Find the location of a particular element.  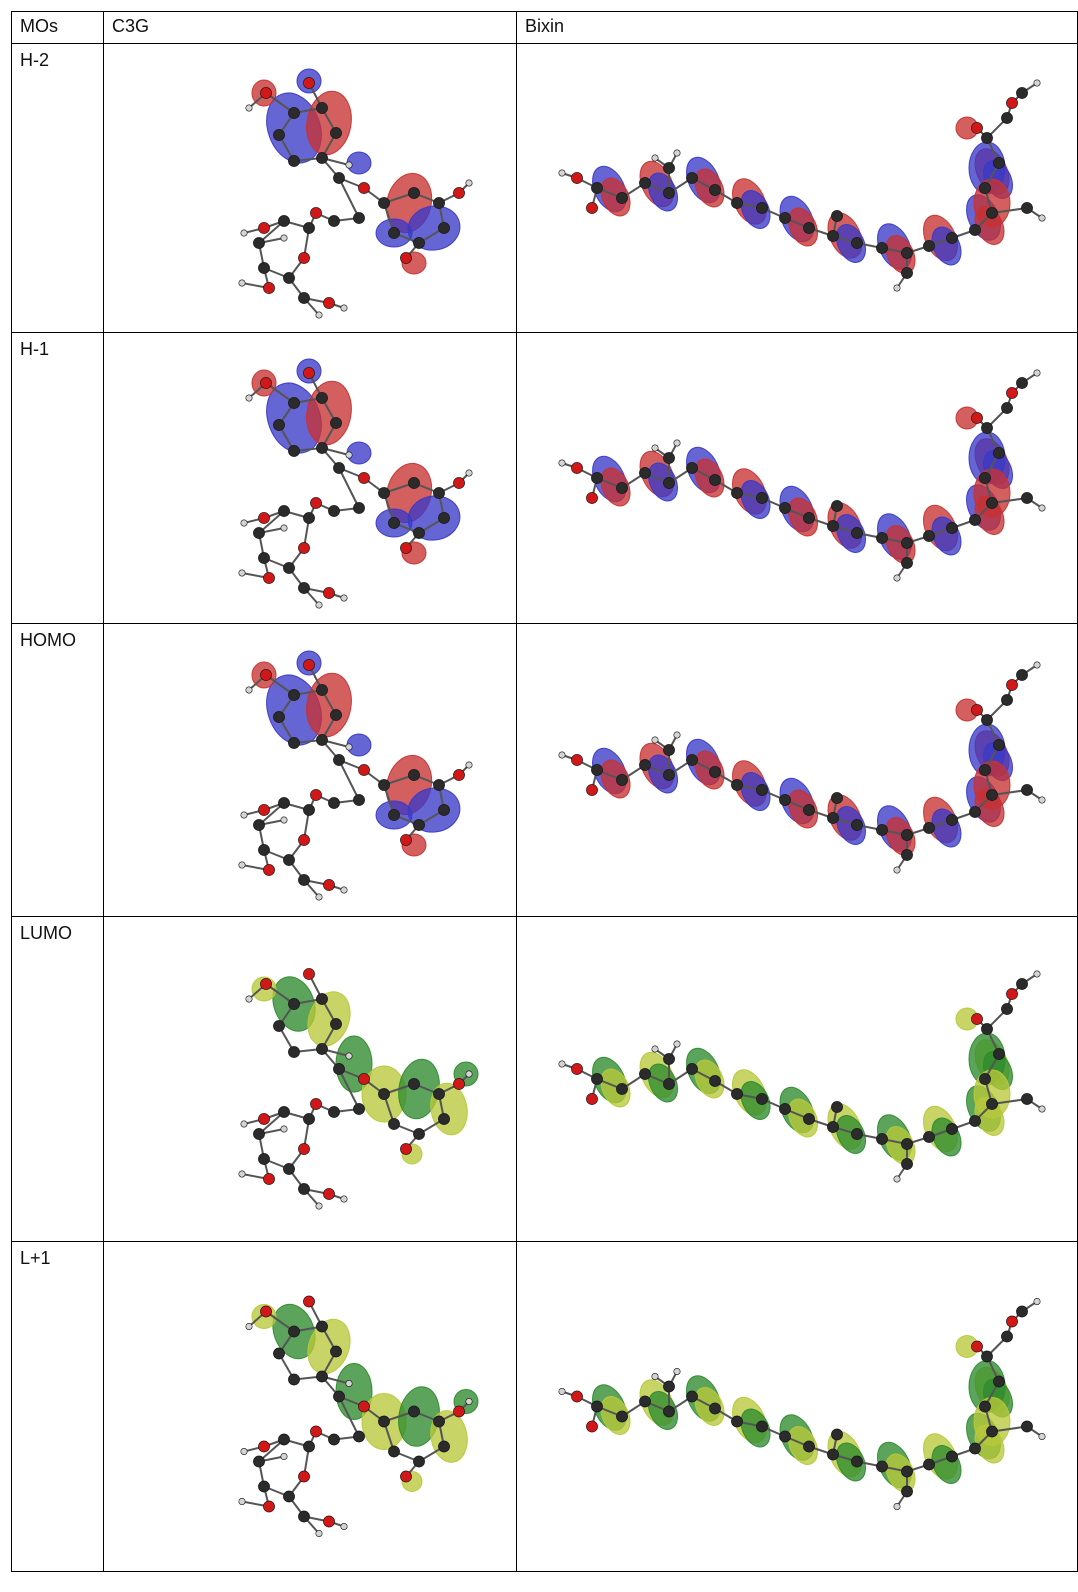

mo-label: LUMO is located at coordinates (57, 1079).